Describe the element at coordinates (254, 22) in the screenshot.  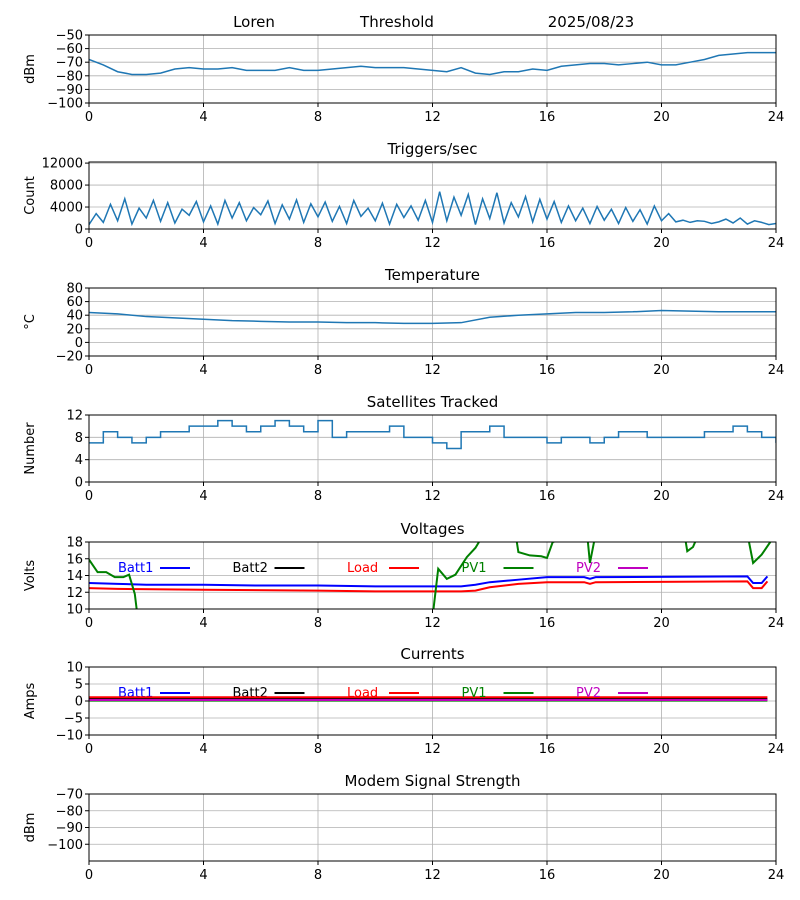
I see `header-site: Loren` at that location.